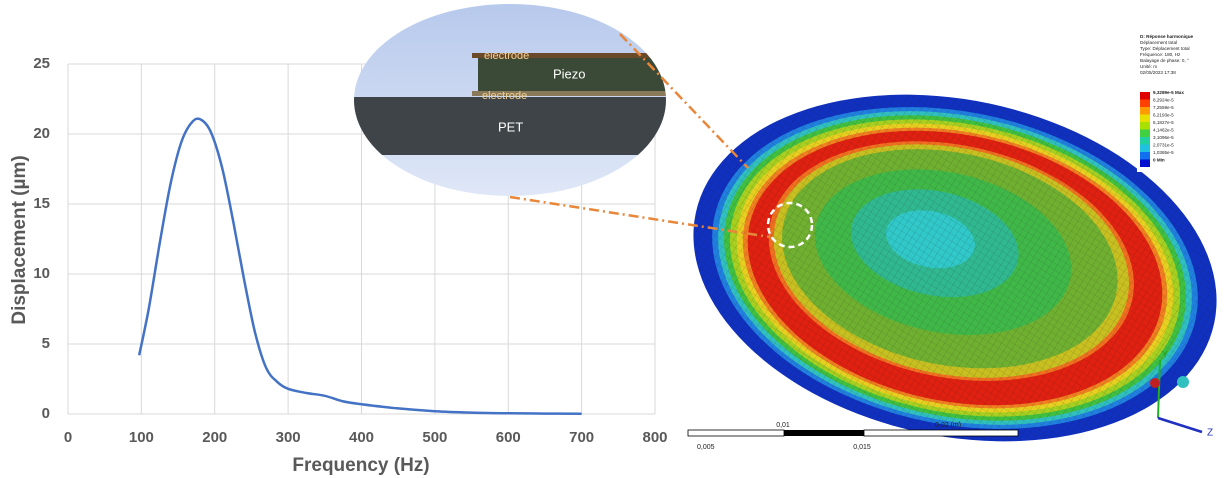 The height and width of the screenshot is (478, 1224). Describe the element at coordinates (19, 239) in the screenshot. I see `y-axis-title: Displacement (µm)` at that location.